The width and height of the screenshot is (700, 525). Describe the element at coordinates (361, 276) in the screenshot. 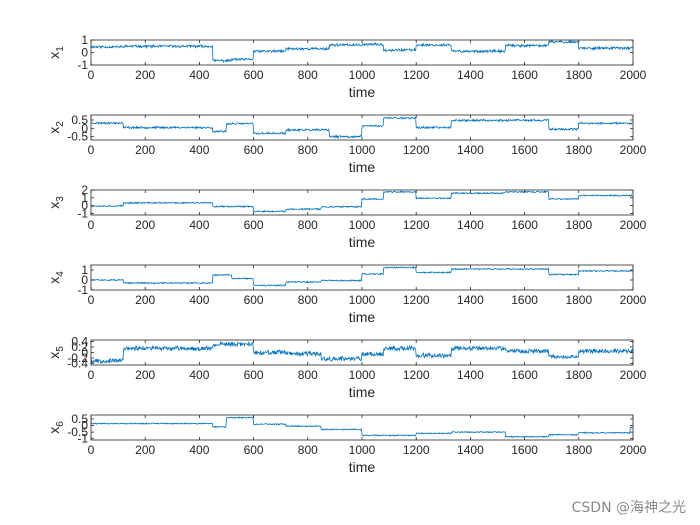

I see `series-line-x4` at that location.